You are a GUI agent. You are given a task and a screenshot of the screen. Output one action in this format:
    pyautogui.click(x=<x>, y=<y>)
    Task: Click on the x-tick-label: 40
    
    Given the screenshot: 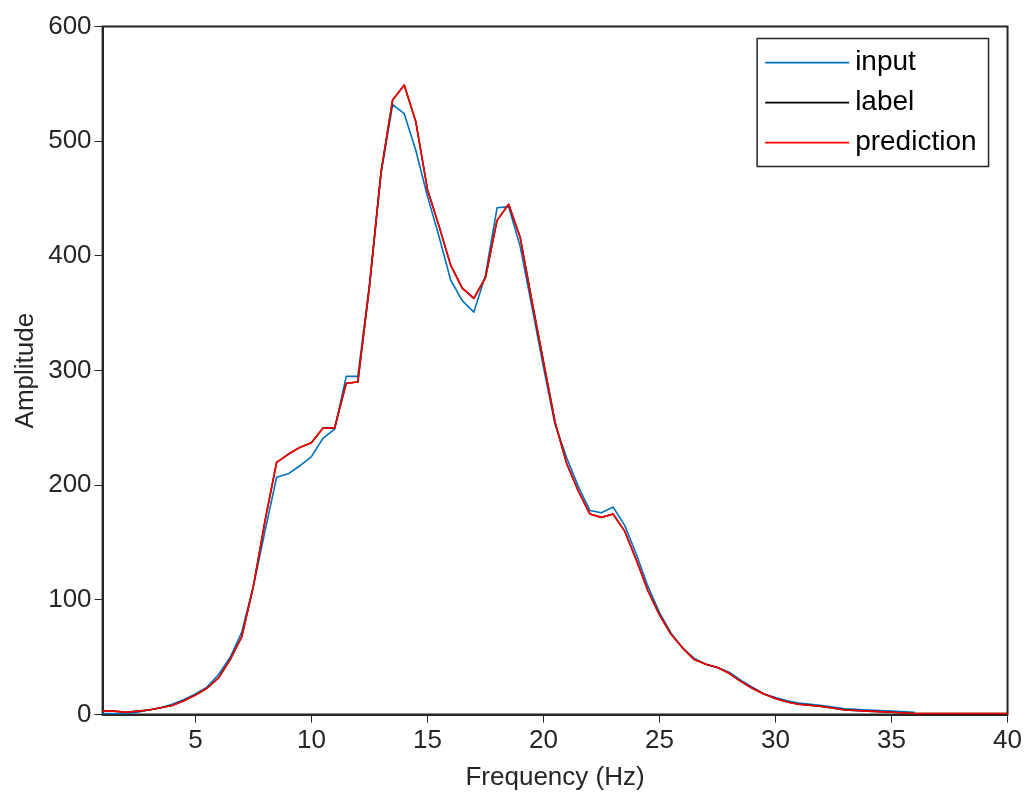 What is the action you would take?
    pyautogui.click(x=1007, y=739)
    